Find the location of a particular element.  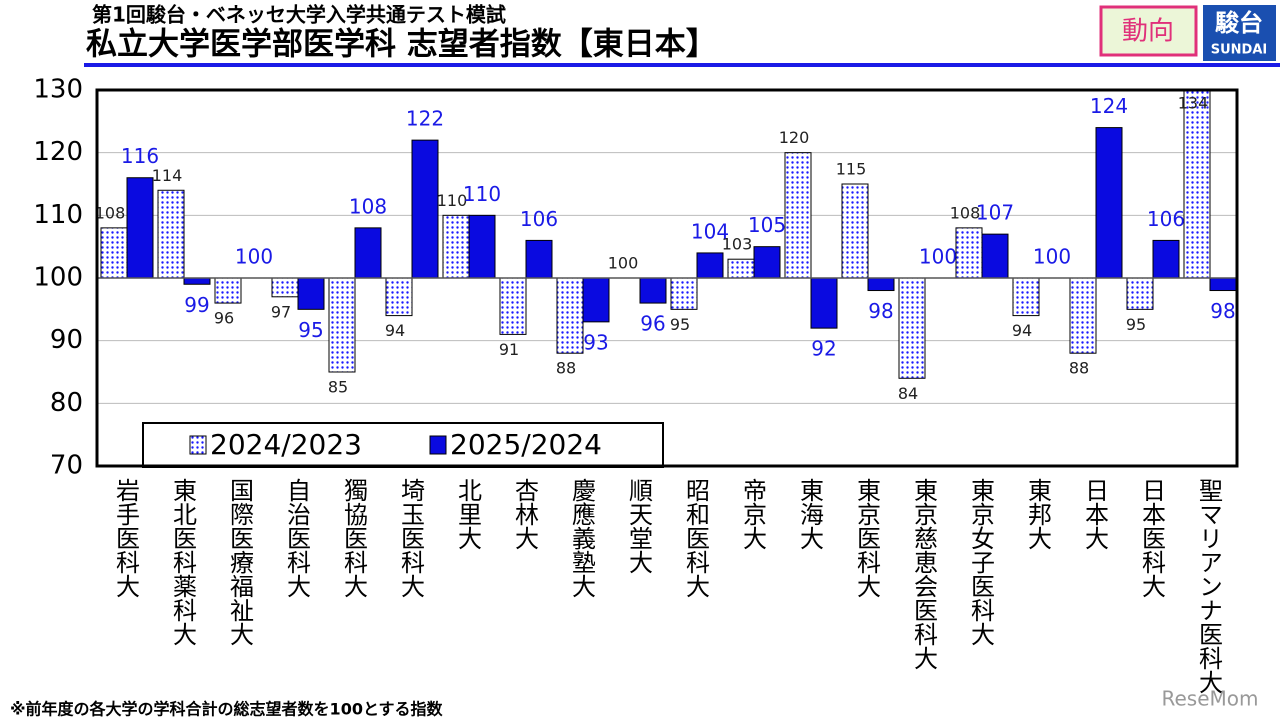

x-tick-label: 国際医療福祉大 is located at coordinates (240, 562).